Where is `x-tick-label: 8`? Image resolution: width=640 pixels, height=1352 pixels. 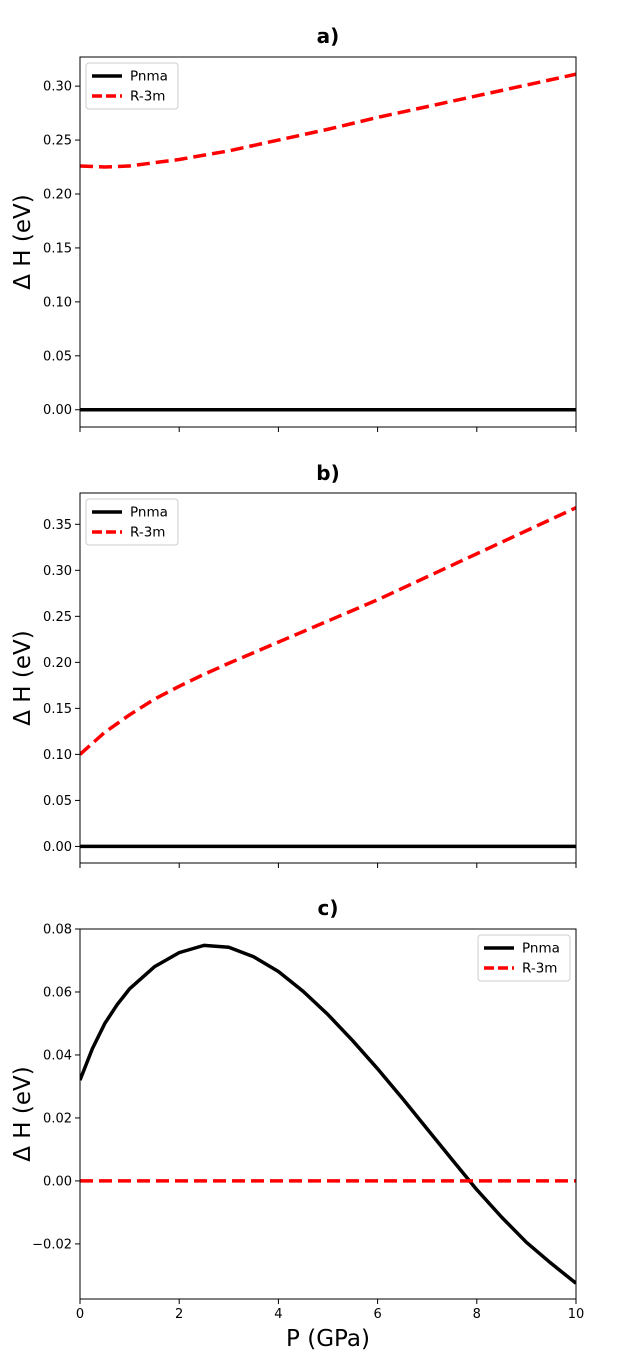 x-tick-label: 8 is located at coordinates (477, 1314).